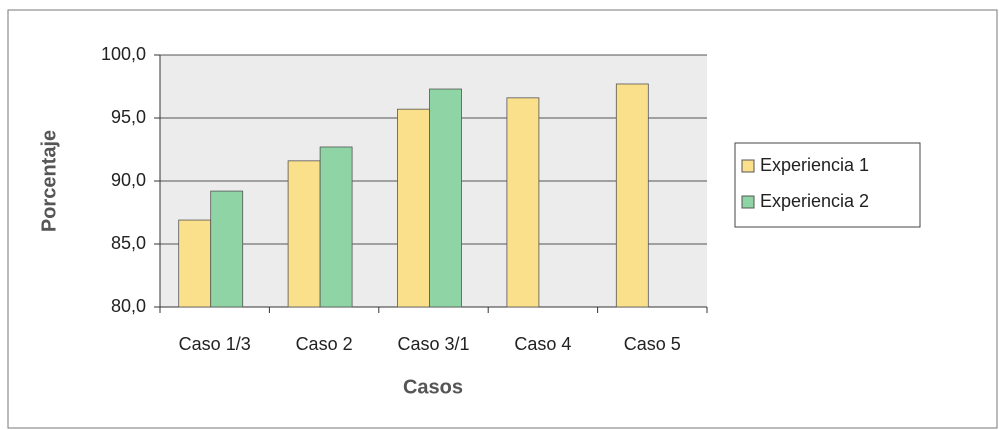 The image size is (999, 430). What do you see at coordinates (128, 243) in the screenshot?
I see `y-tick-label: 85,0` at bounding box center [128, 243].